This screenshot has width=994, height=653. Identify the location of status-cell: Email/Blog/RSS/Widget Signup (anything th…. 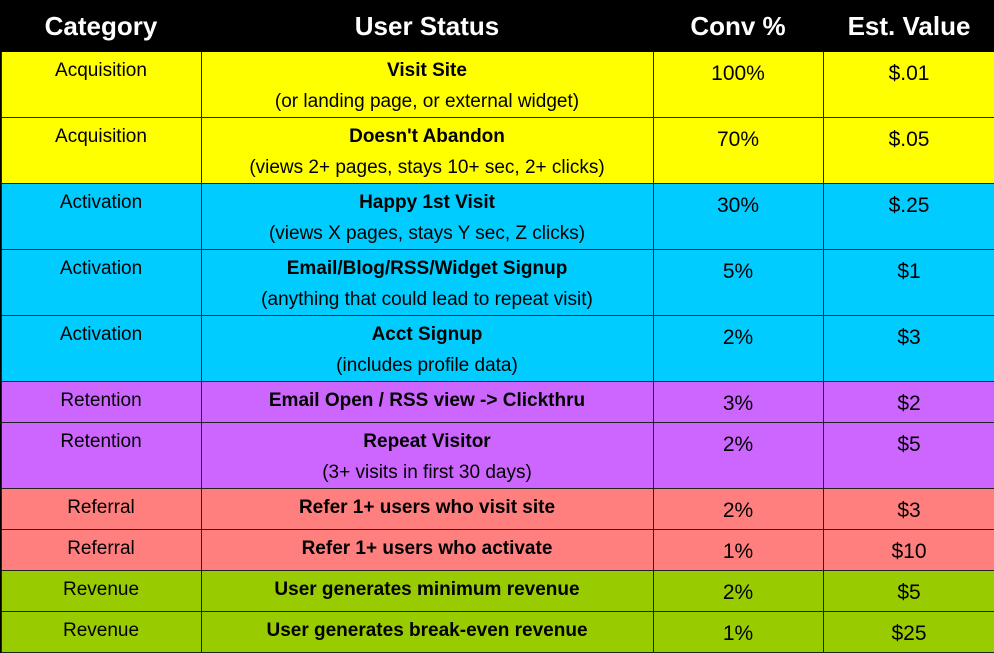
(427, 282).